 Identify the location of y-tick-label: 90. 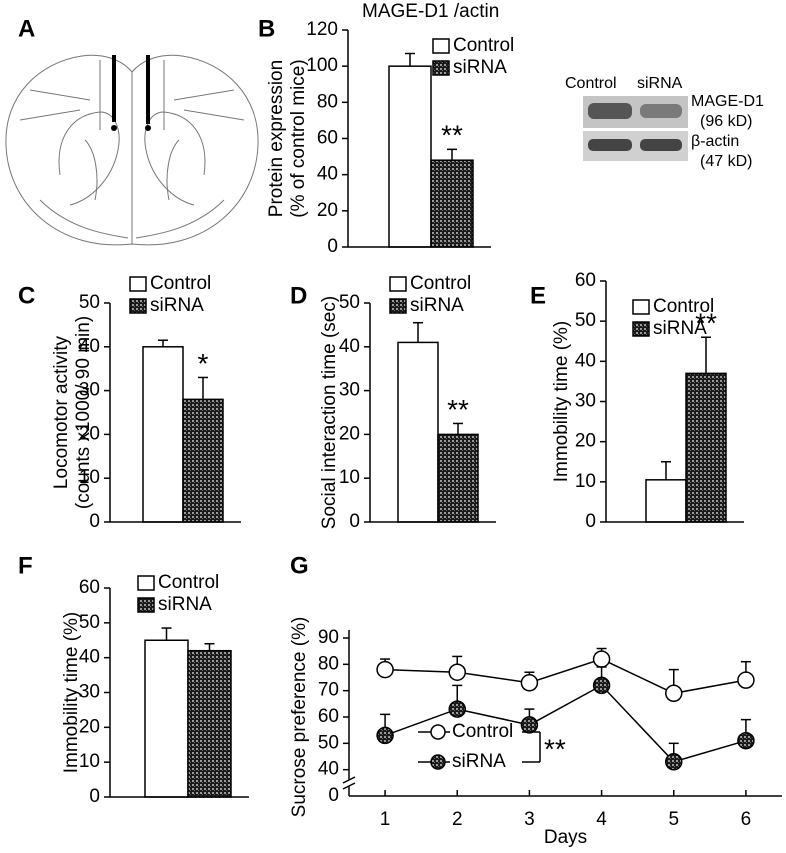
(328, 637).